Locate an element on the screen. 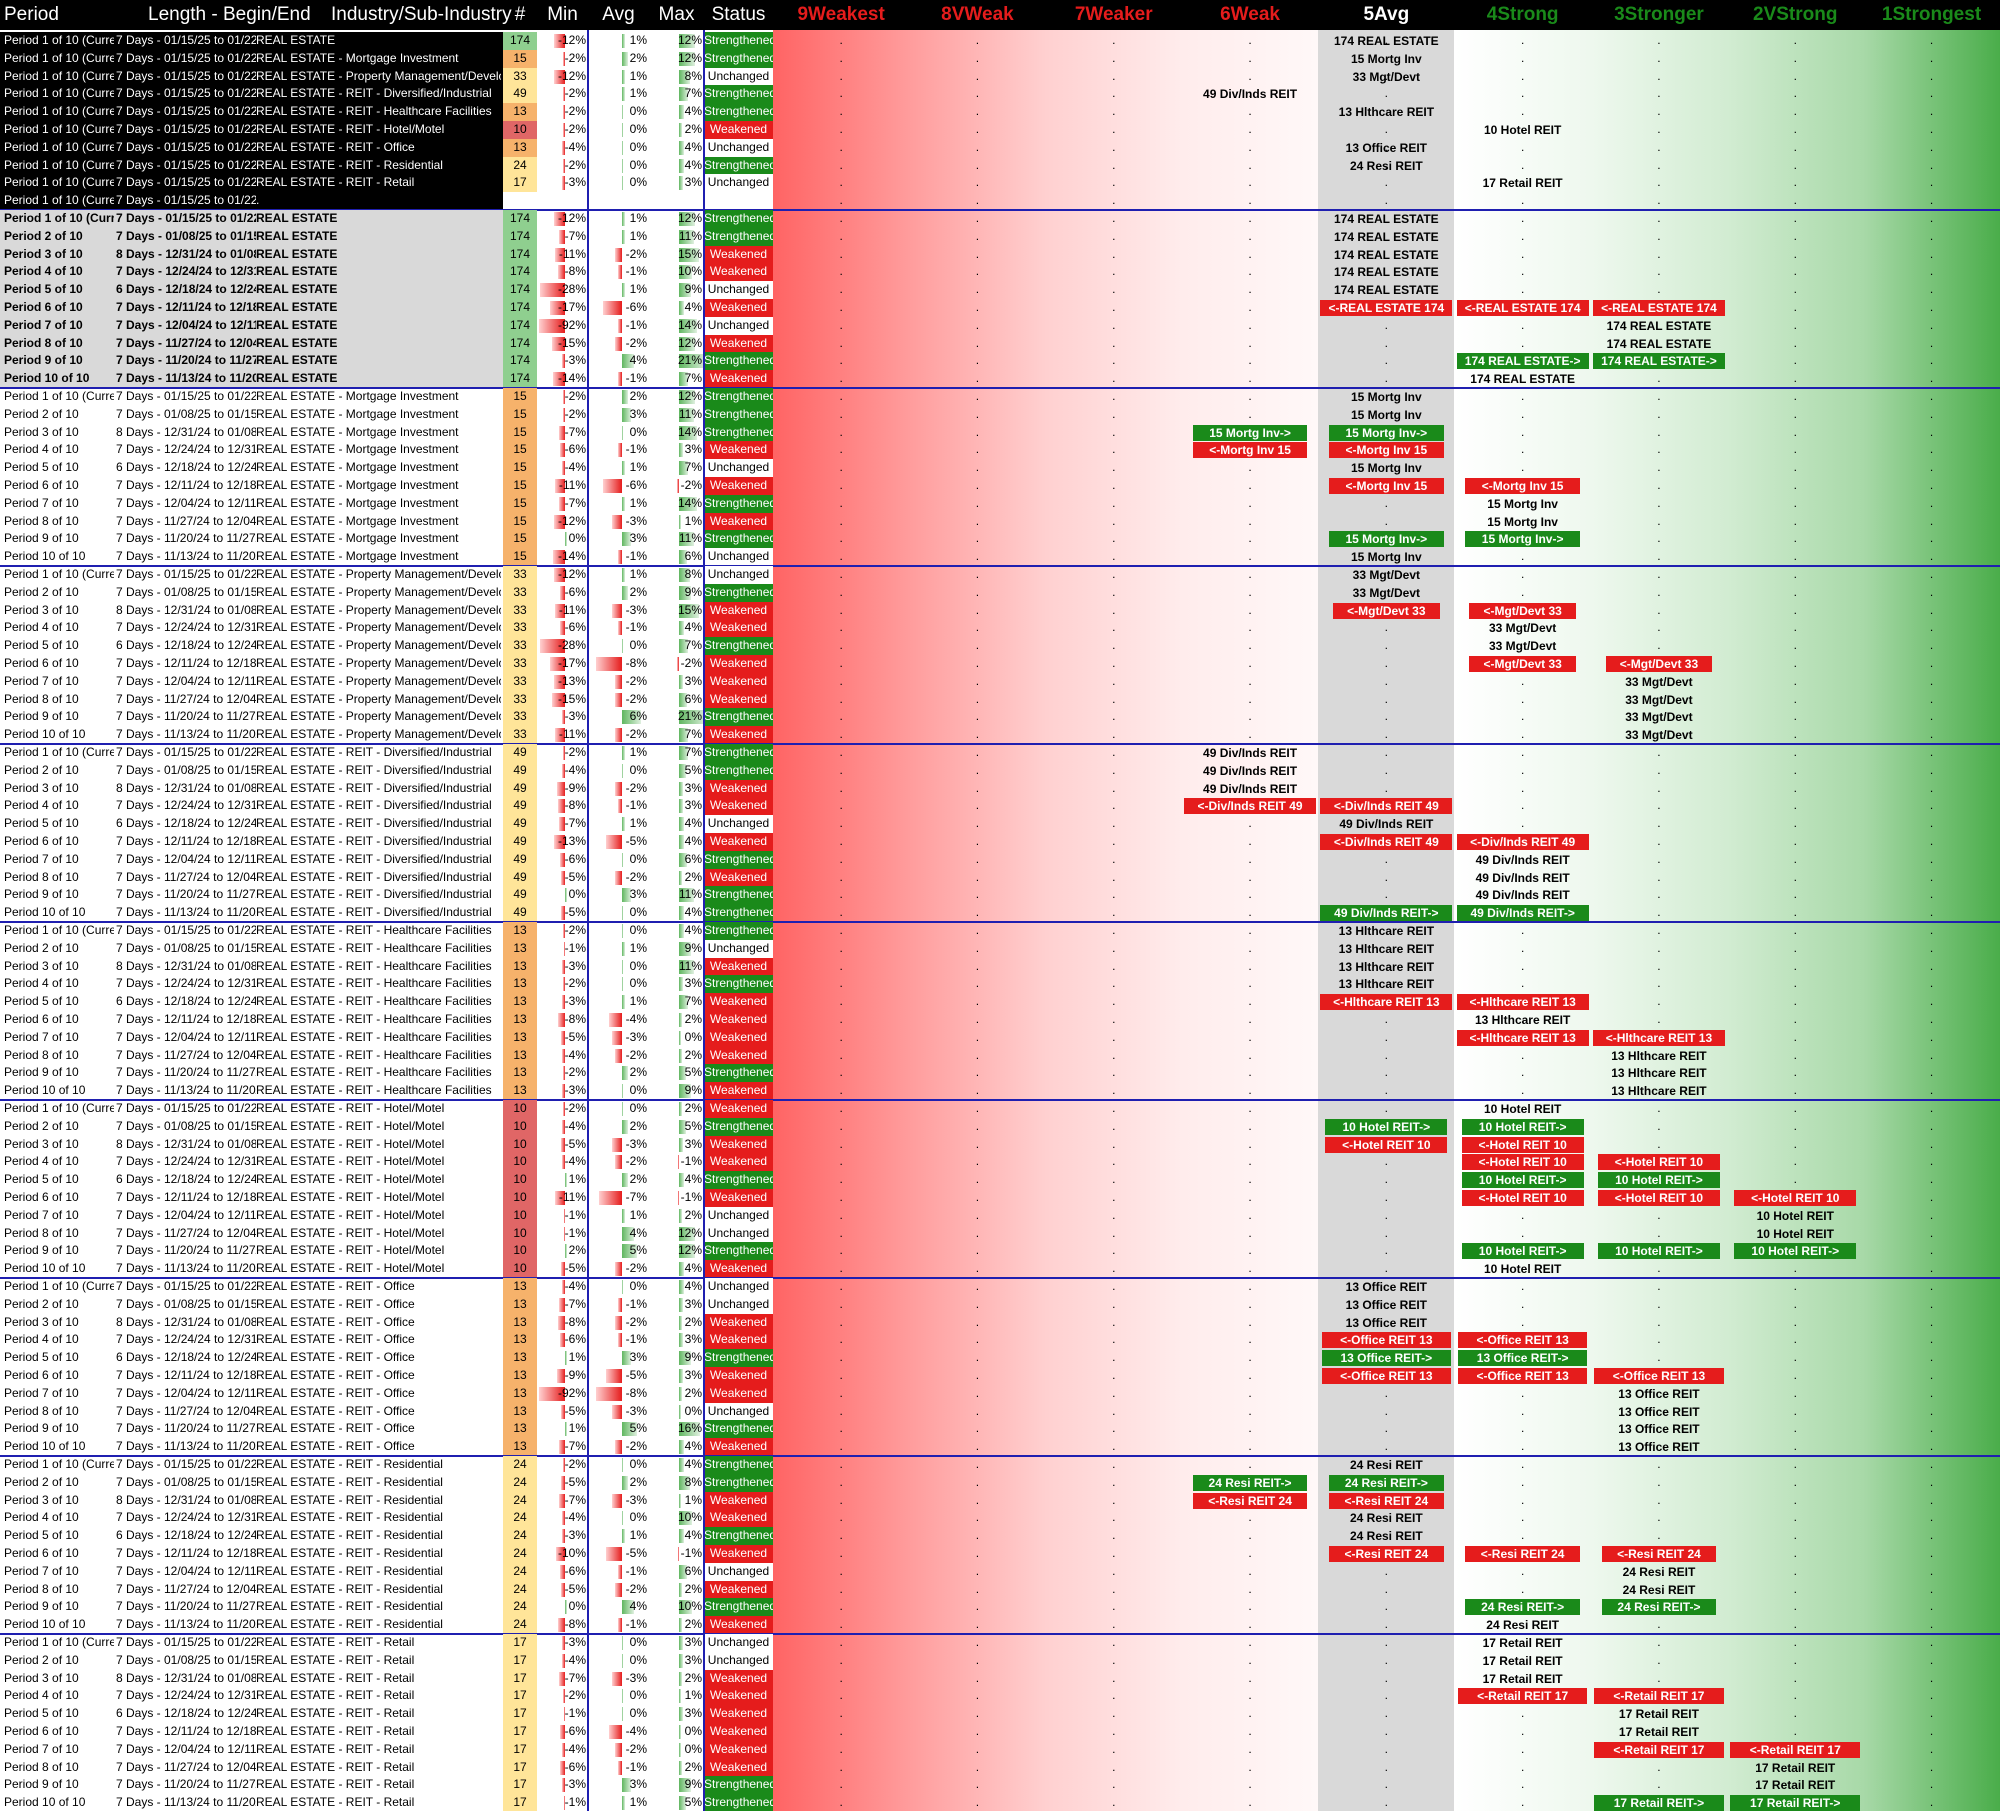 This screenshot has height=1811, width=2000. header-period: Period is located at coordinates (31, 14).